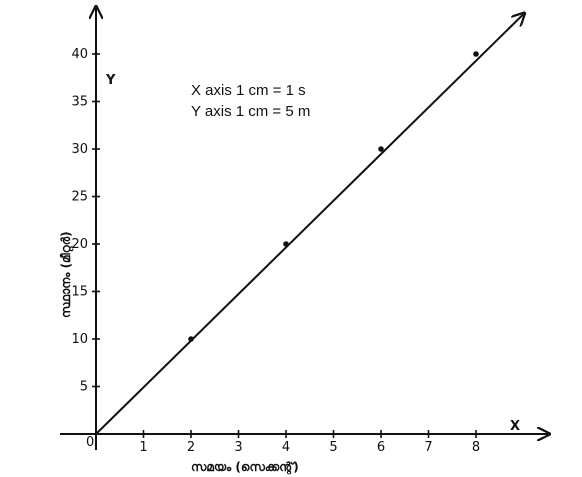 The image size is (582, 477). Describe the element at coordinates (79, 244) in the screenshot. I see `y-tick-label: 20` at that location.